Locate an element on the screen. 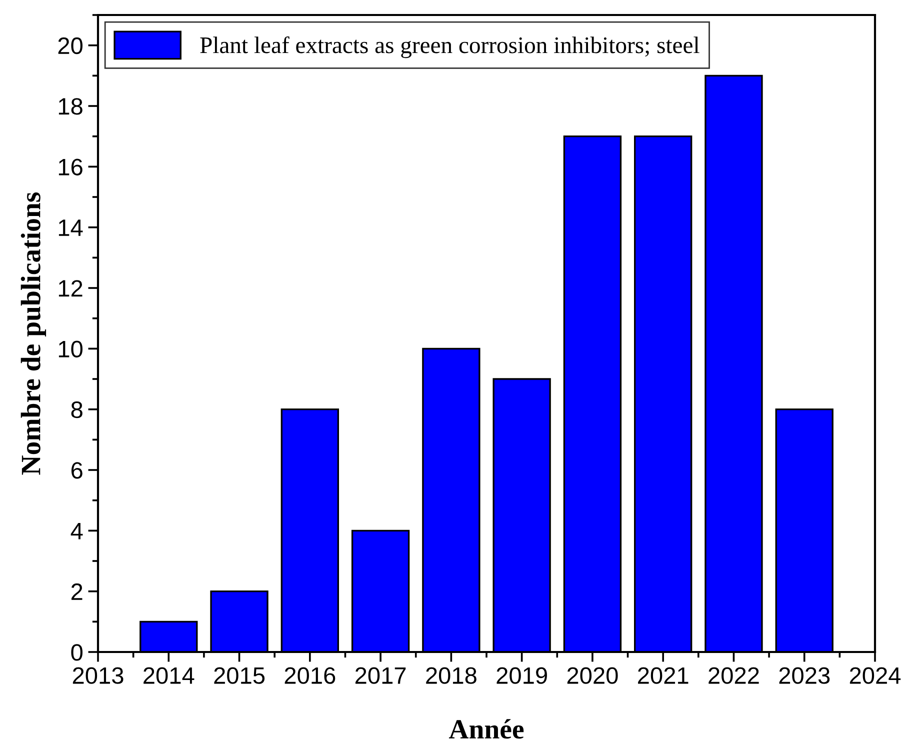 Image resolution: width=924 pixels, height=747 pixels. legend-label: Plant leaf extracts as green corrosion inhibitors; steel is located at coordinates (450, 47).